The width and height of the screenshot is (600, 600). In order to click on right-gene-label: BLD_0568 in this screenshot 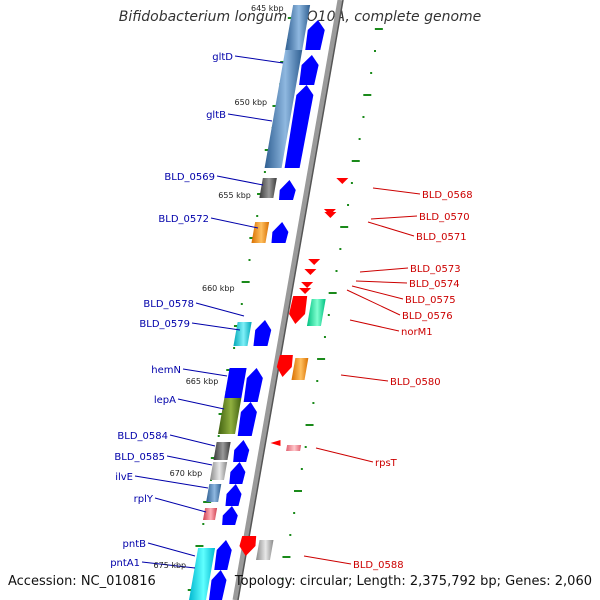, I will do `click(447, 195)`.